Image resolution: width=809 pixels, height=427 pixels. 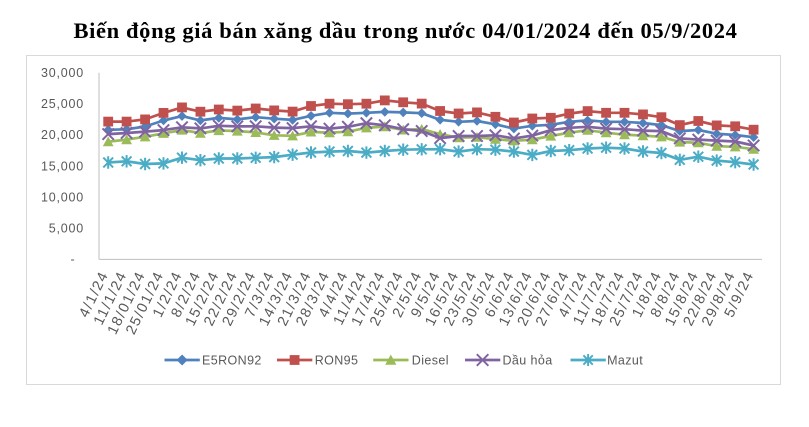 I want to click on svg-text: RON95, so click(x=337, y=360).